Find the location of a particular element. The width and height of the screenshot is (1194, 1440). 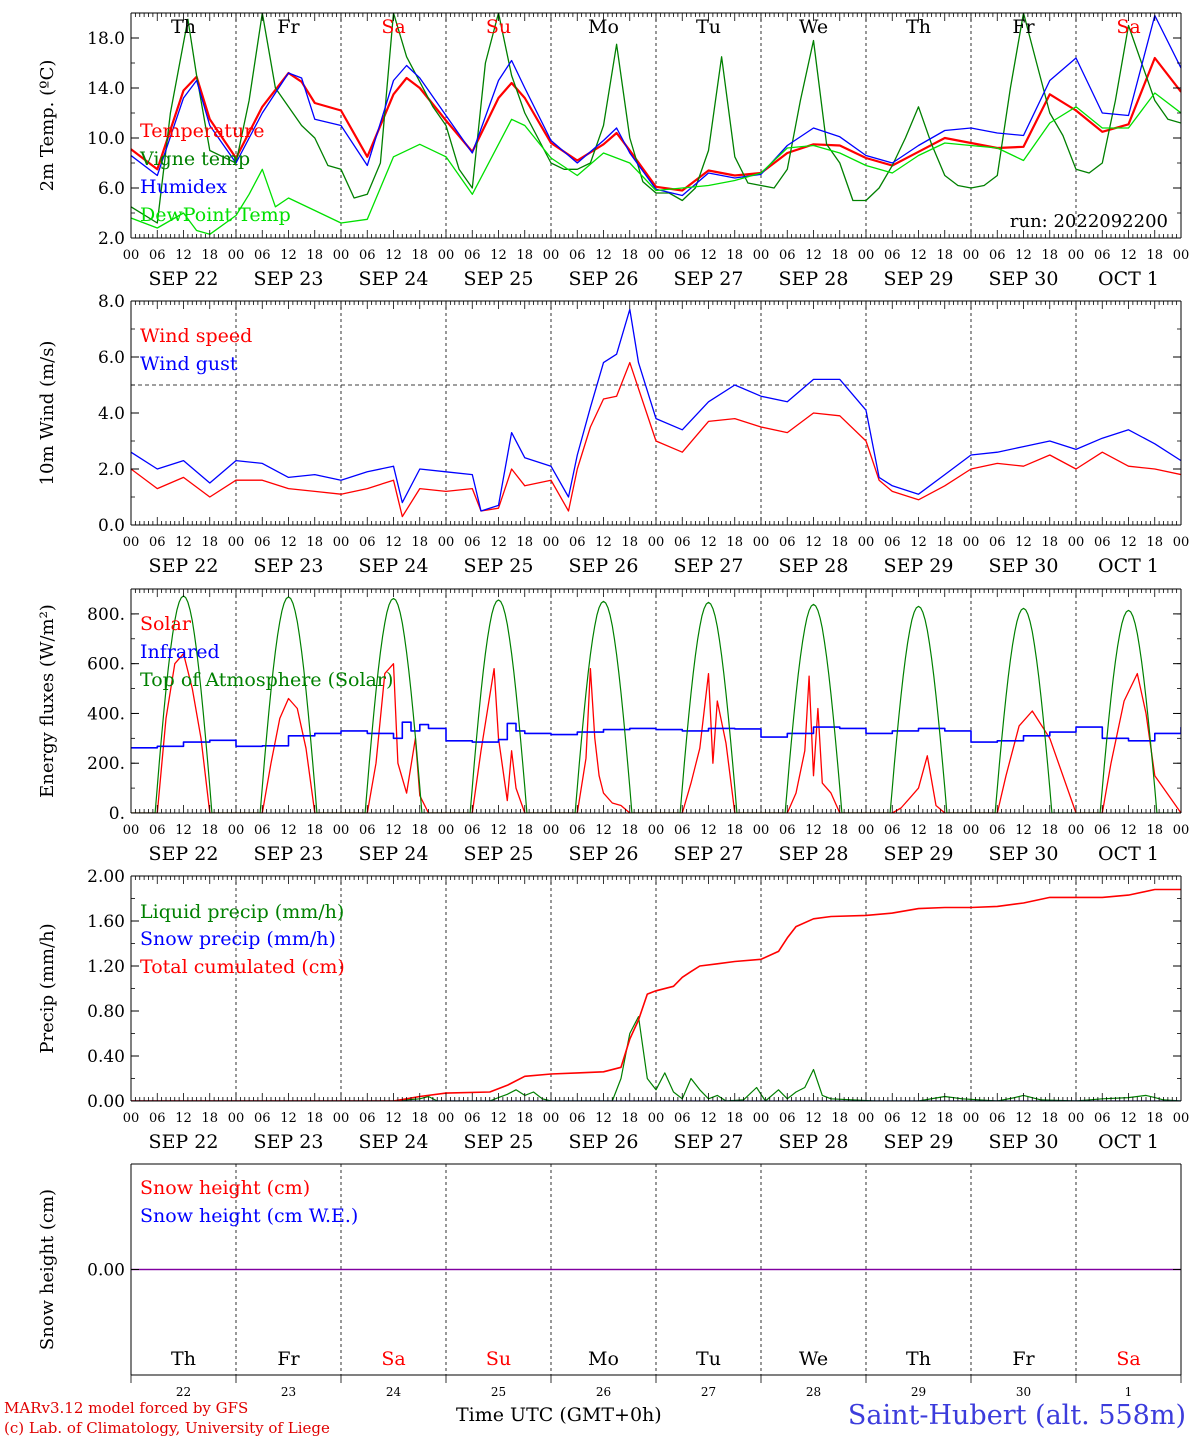

series-infrared is located at coordinates (656, 735).